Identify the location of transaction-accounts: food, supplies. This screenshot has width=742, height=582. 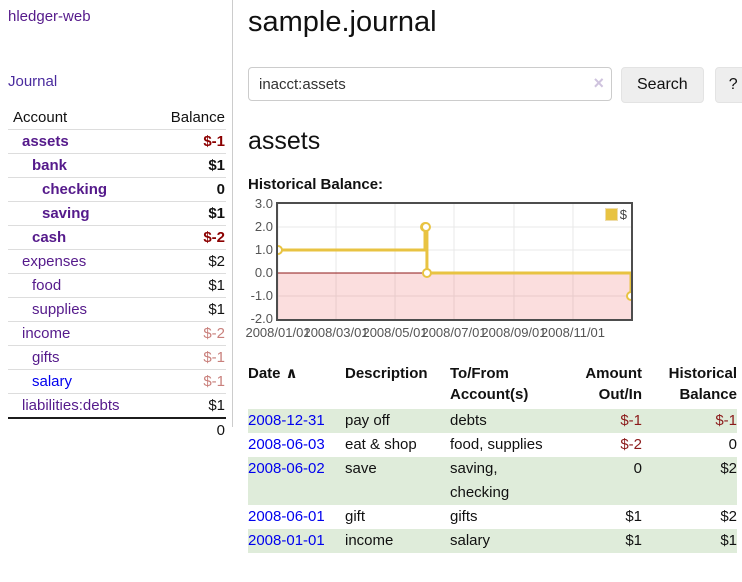
(496, 445).